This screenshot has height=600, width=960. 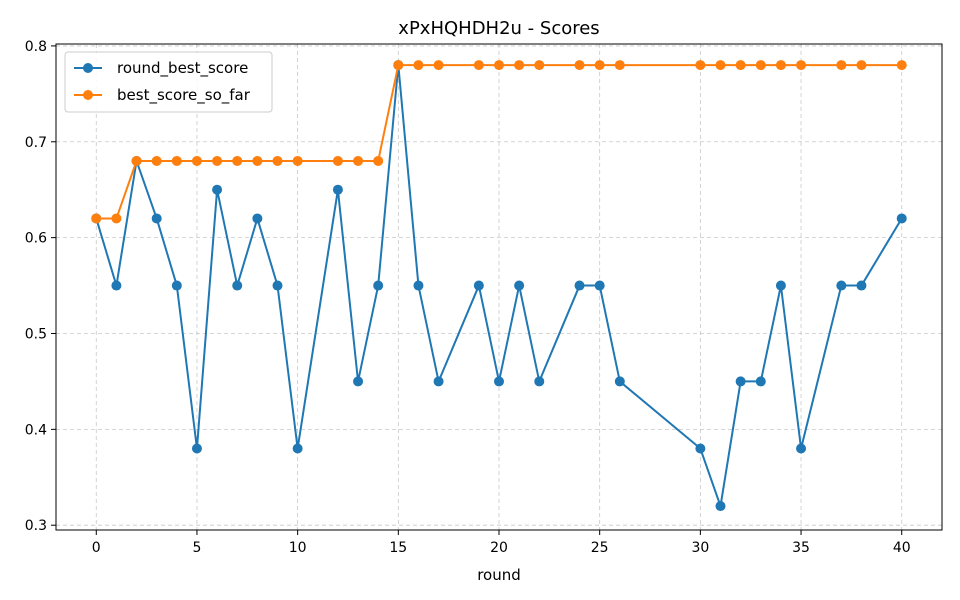 What do you see at coordinates (600, 548) in the screenshot?
I see `x-tick-label: 25` at bounding box center [600, 548].